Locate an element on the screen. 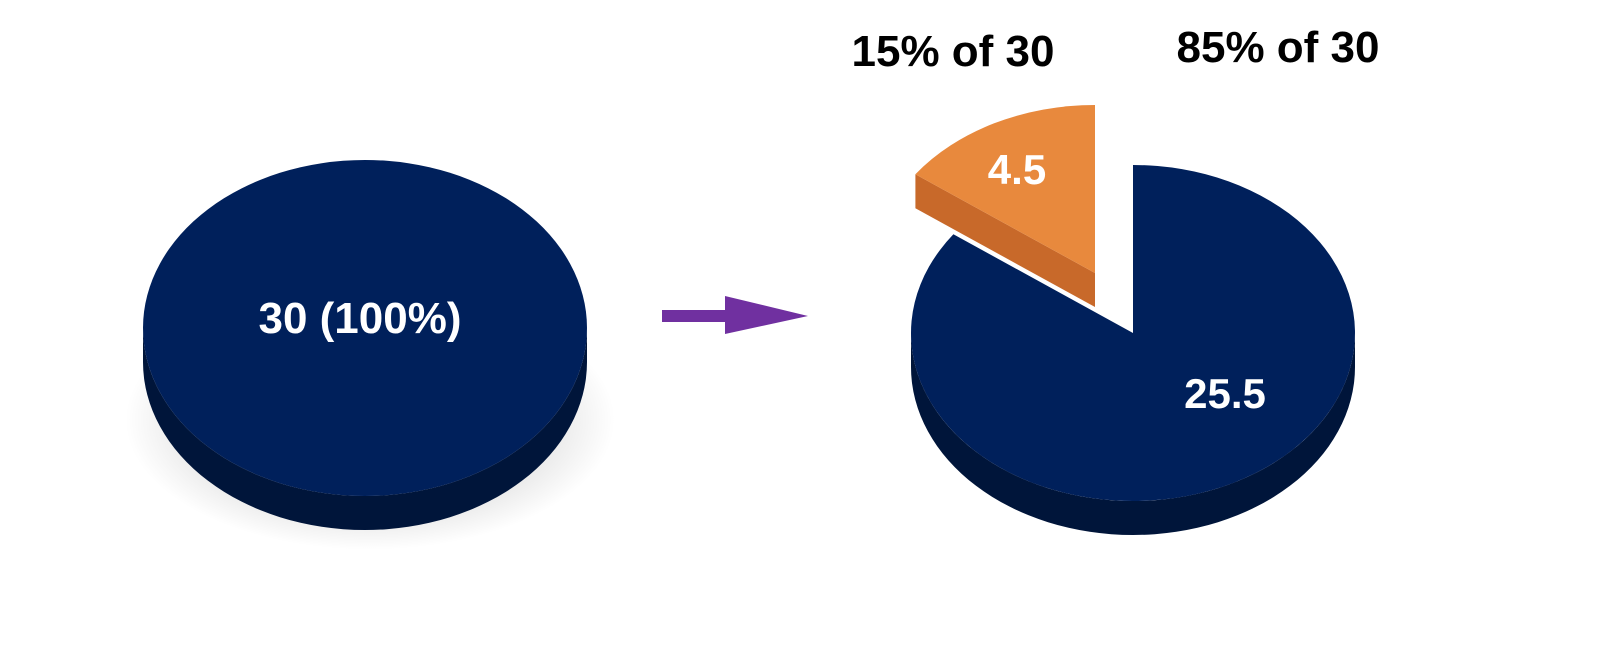  annotation-15-percent: 15% of 30 is located at coordinates (953, 51).